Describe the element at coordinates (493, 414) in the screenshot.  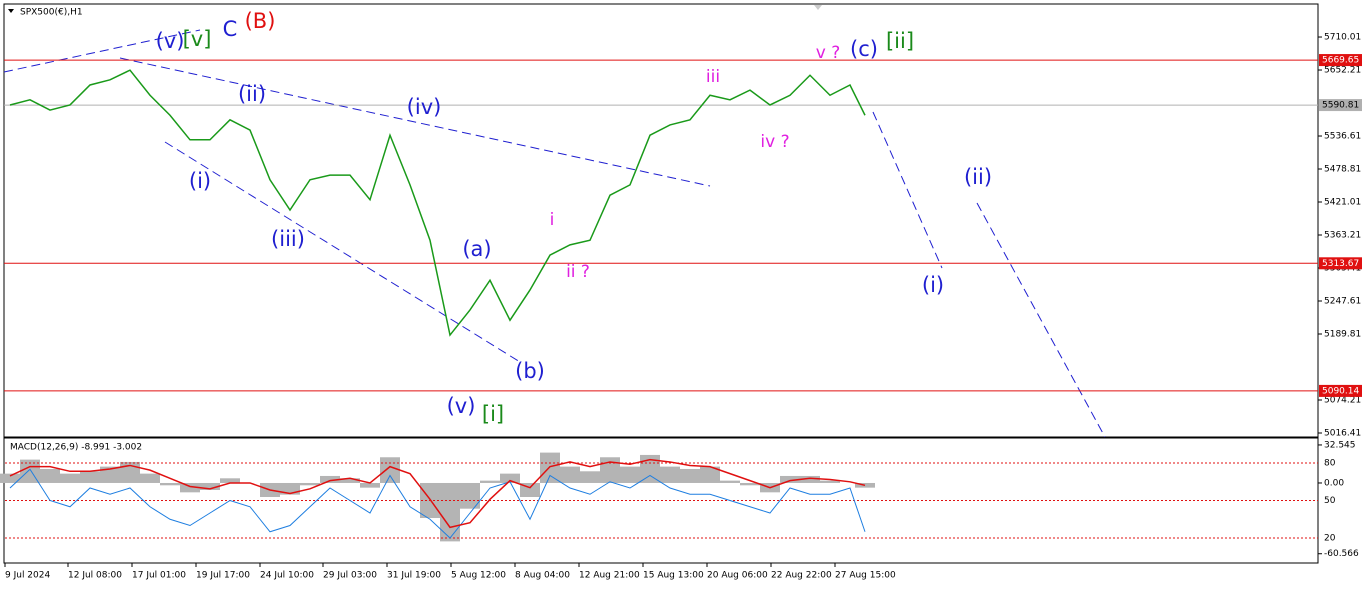
I see `wave-label: [i]` at that location.